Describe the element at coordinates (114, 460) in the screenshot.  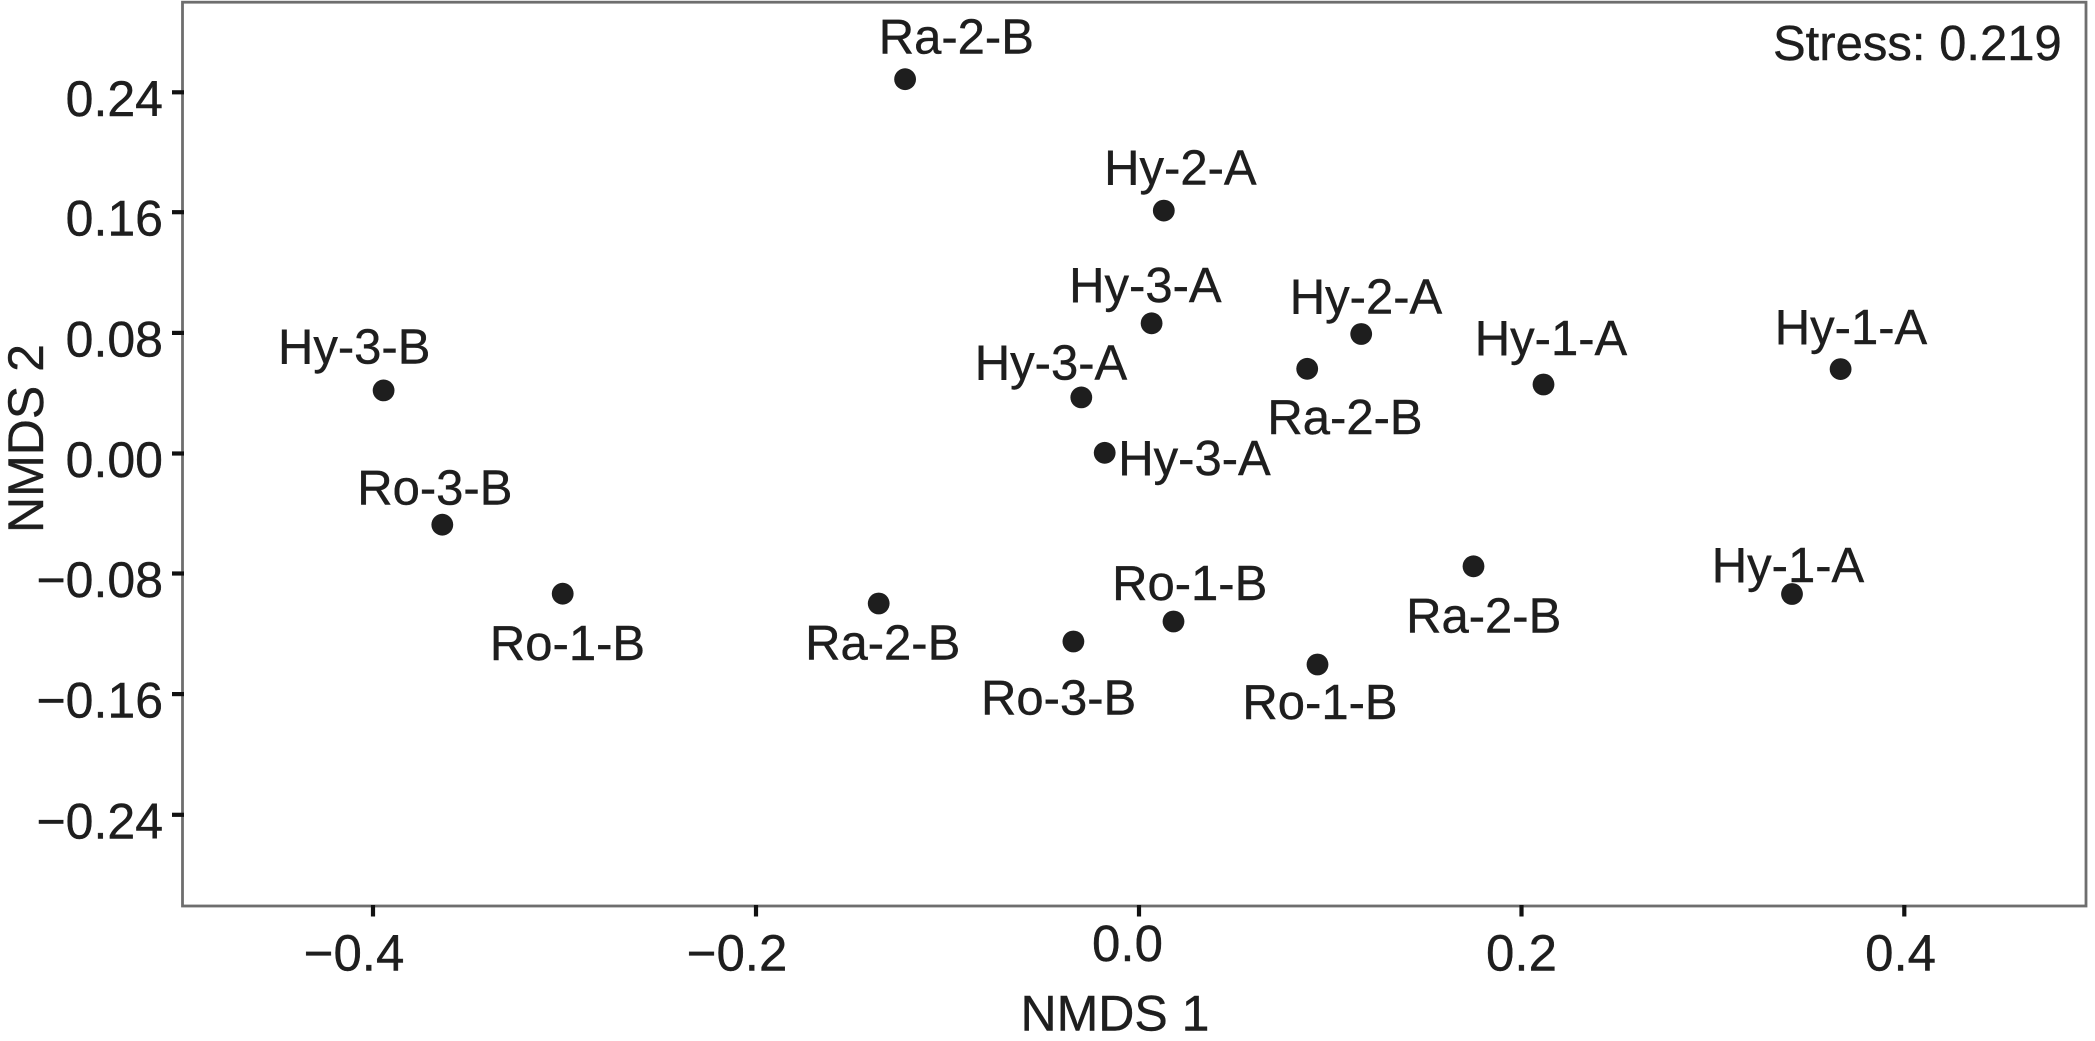
I see `svg-text: 0.00` at that location.